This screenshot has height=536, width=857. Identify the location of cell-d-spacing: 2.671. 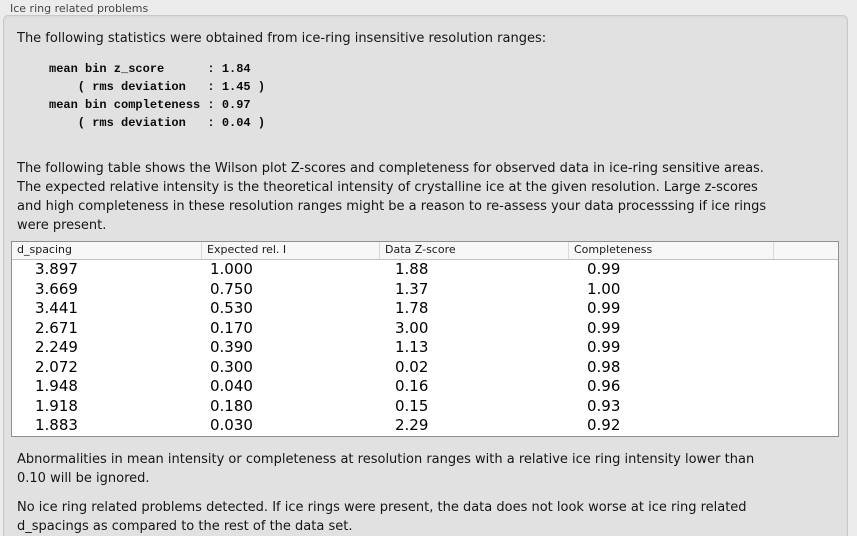
(56, 327).